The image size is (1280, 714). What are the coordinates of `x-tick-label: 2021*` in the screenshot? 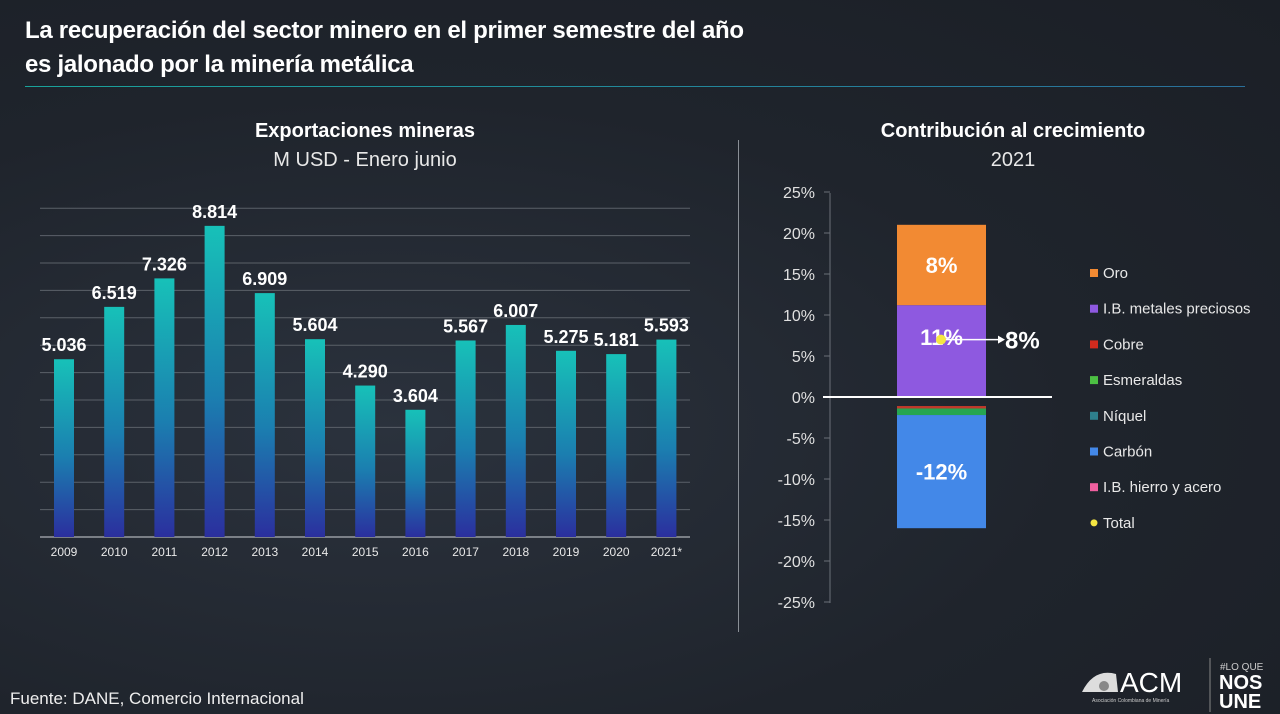 It's located at (667, 552).